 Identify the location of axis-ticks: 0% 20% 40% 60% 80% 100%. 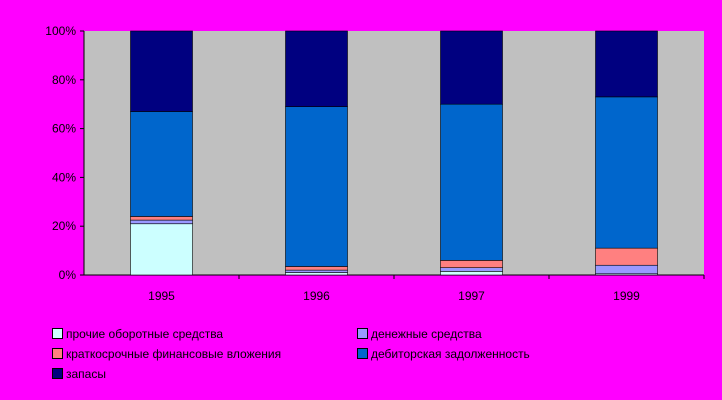
(64, 153).